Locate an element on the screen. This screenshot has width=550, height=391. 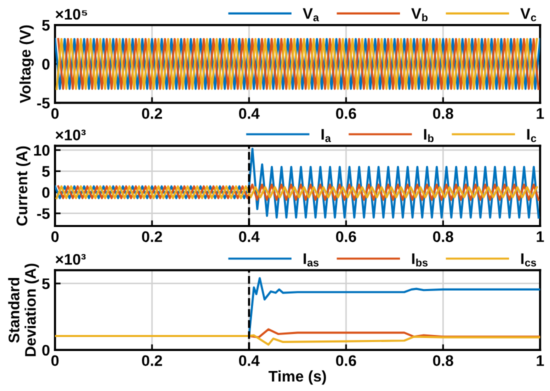
legend-label: V$_{b}$ is located at coordinates (419, 15).